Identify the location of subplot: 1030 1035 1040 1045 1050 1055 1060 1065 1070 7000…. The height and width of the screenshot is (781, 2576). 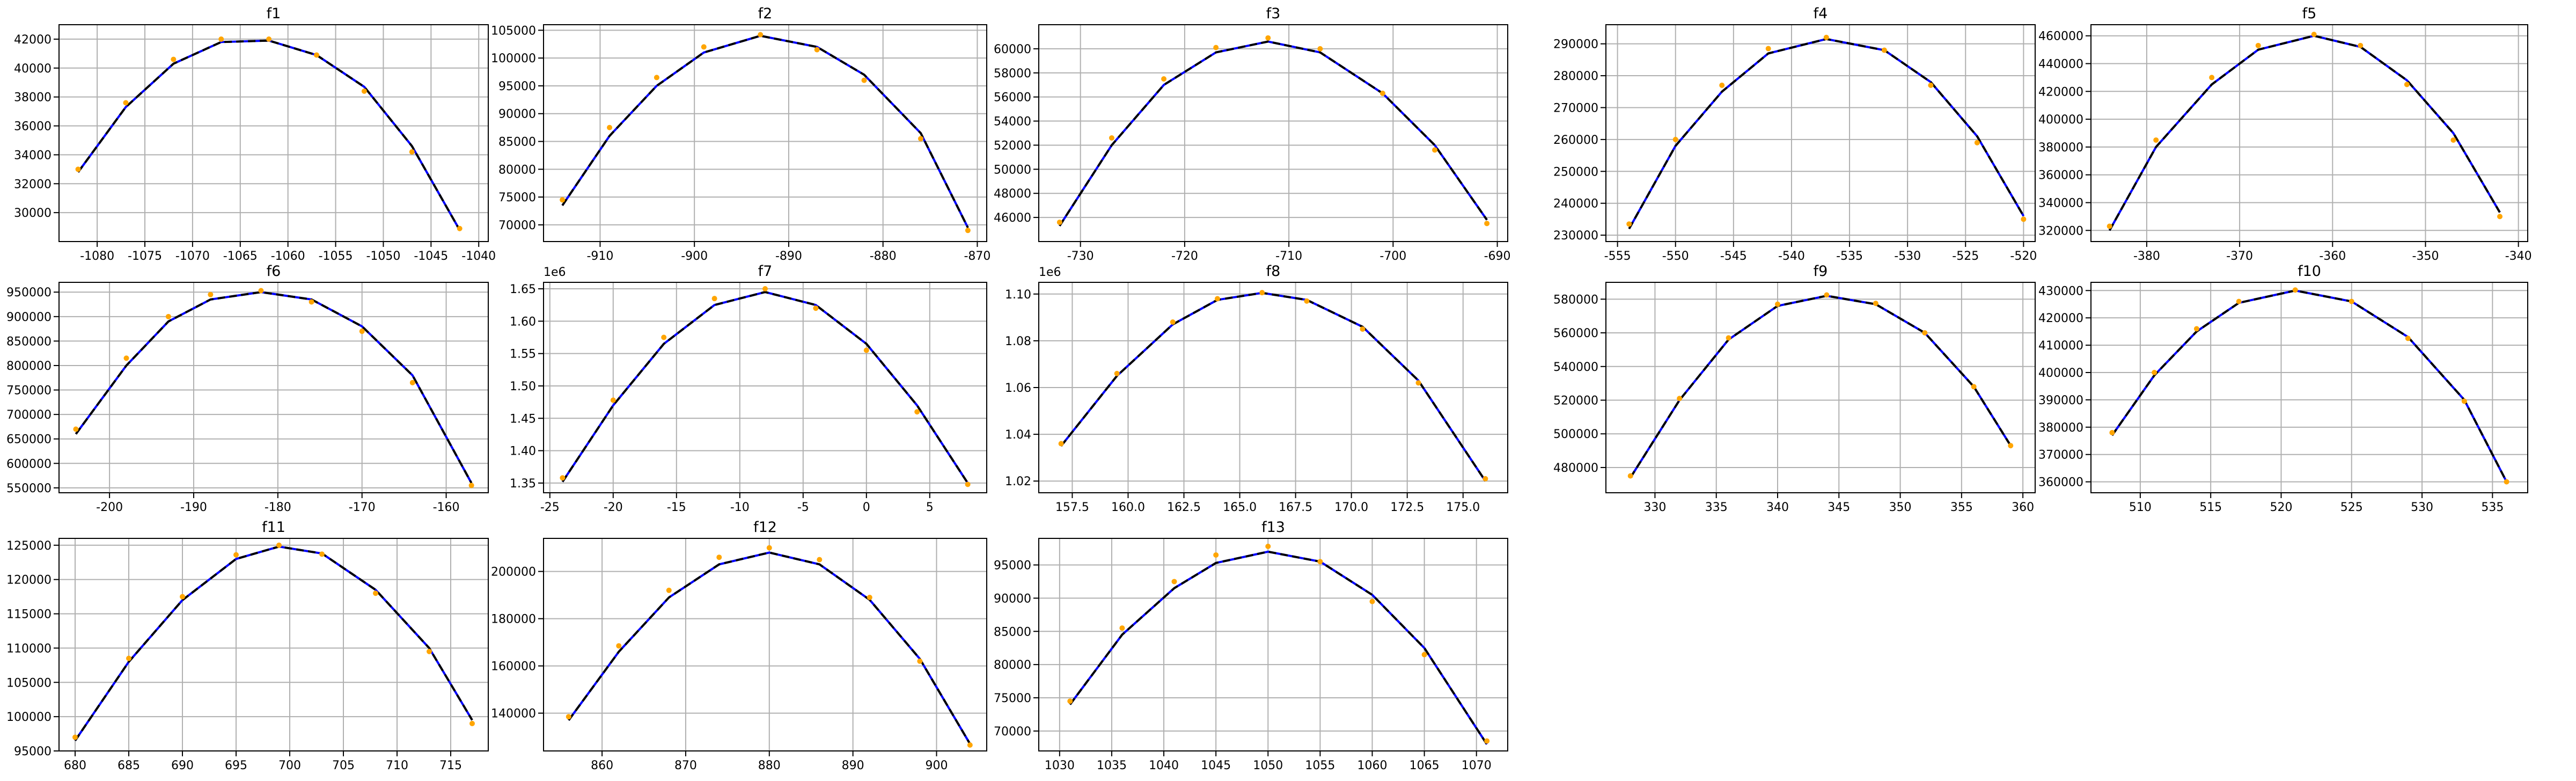
(1251, 645).